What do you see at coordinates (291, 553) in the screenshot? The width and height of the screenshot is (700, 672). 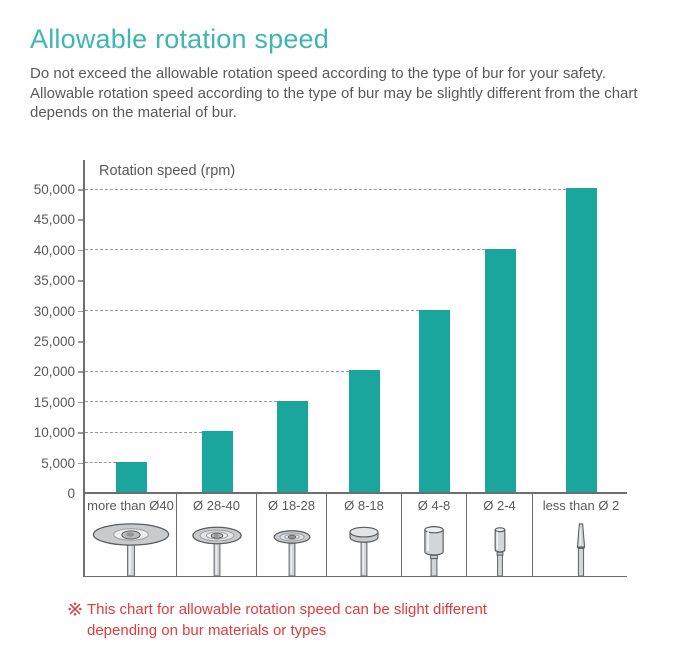 I see `disc-small-bur-icon` at bounding box center [291, 553].